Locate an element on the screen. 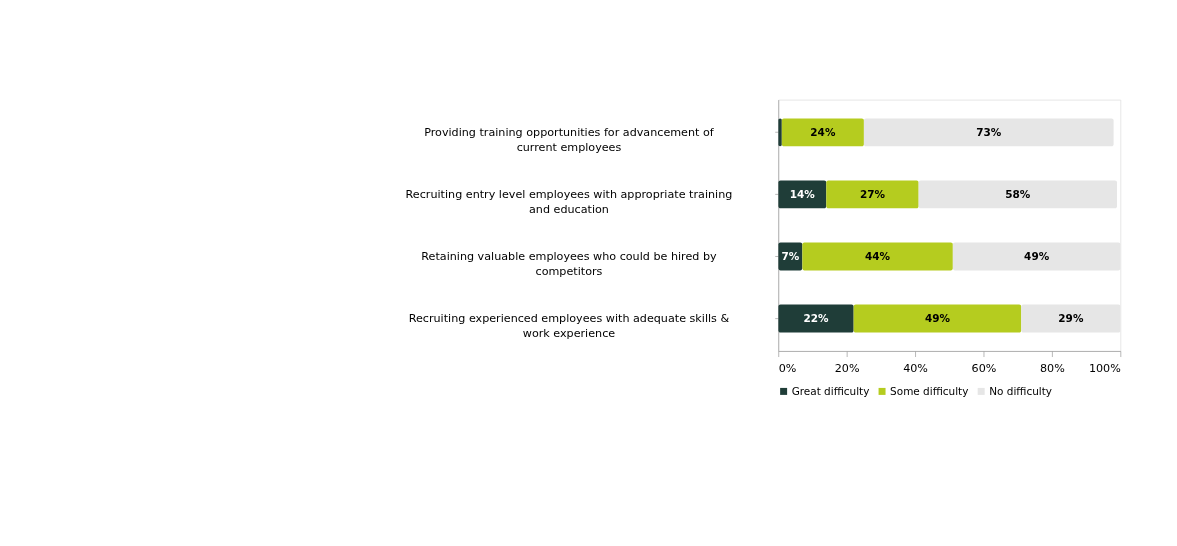 This screenshot has width=1177, height=546. y-tick-label: Retaining valuable employees who could be hired by competitors is located at coordinates (569, 264).